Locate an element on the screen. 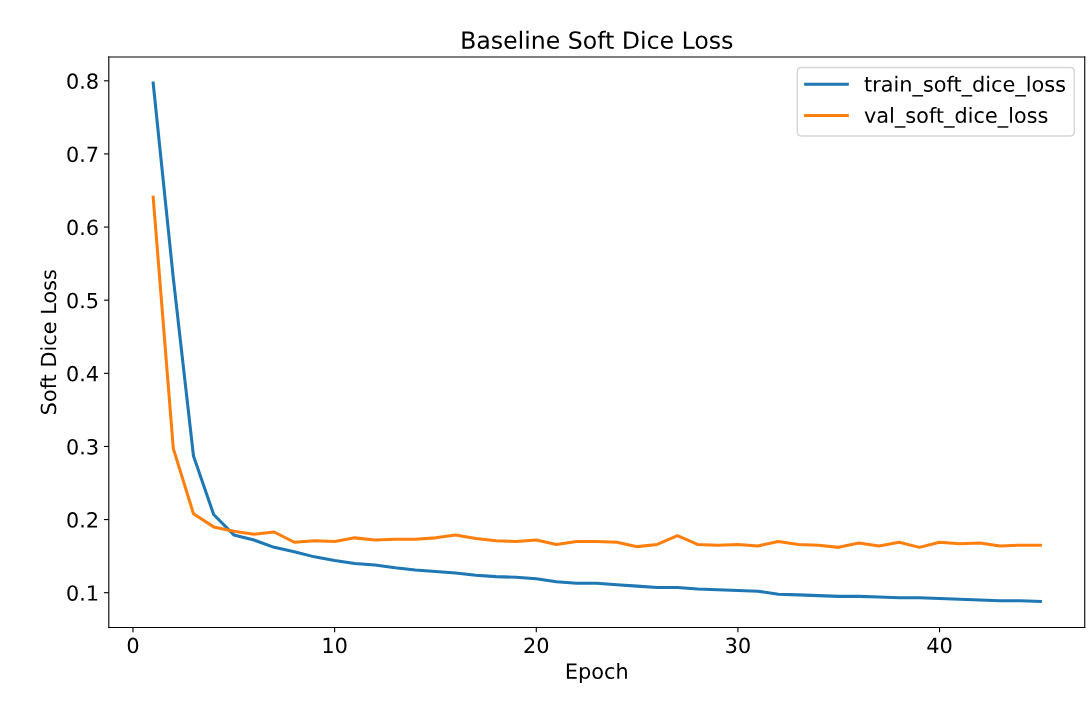 This screenshot has width=1088, height=713. y-tick-label: 0.2 is located at coordinates (82, 520).